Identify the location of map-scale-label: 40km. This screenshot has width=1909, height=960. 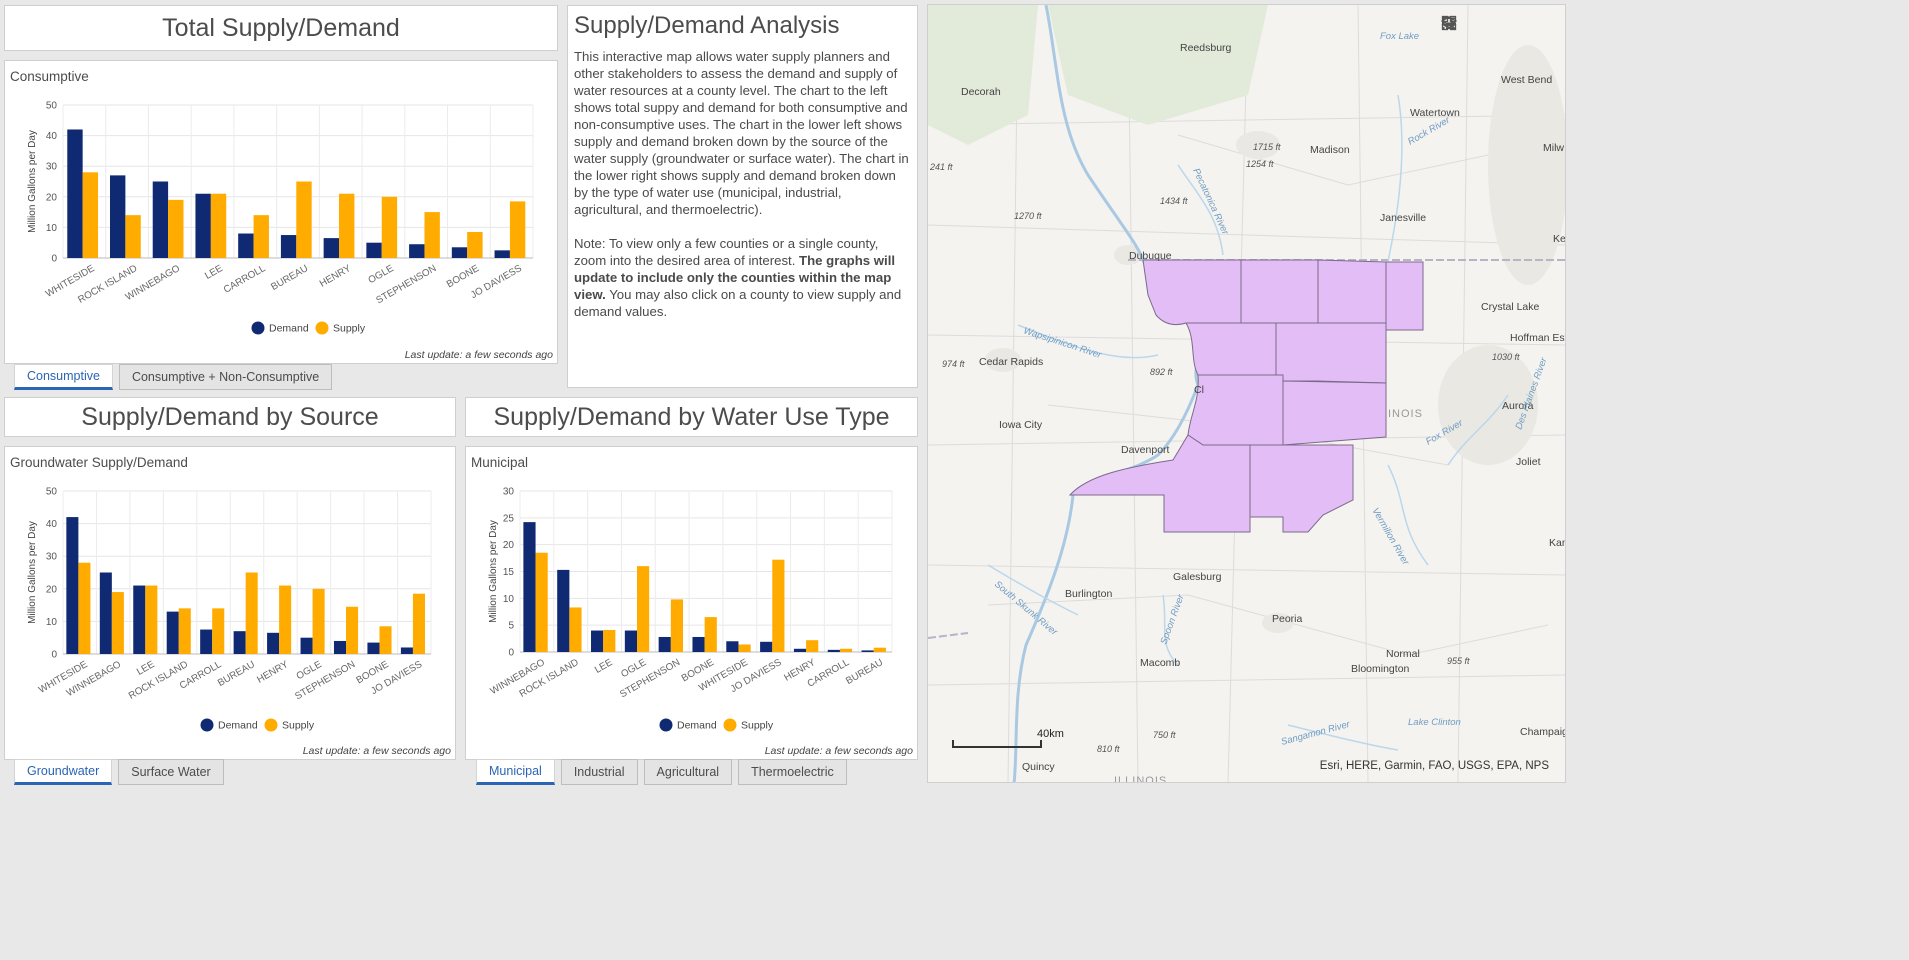
(1050, 734).